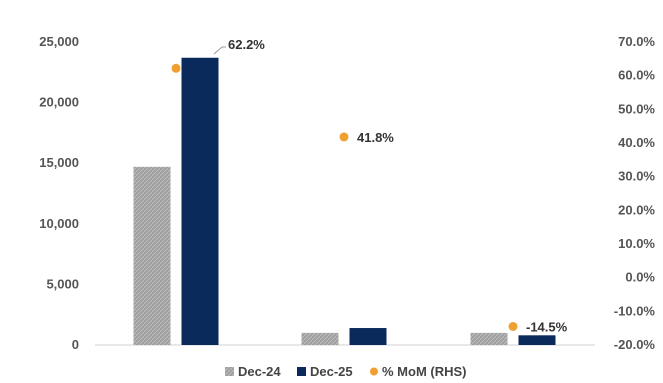 Image resolution: width=663 pixels, height=383 pixels. What do you see at coordinates (636, 209) in the screenshot?
I see `y-right-tick-label: 20.0%` at bounding box center [636, 209].